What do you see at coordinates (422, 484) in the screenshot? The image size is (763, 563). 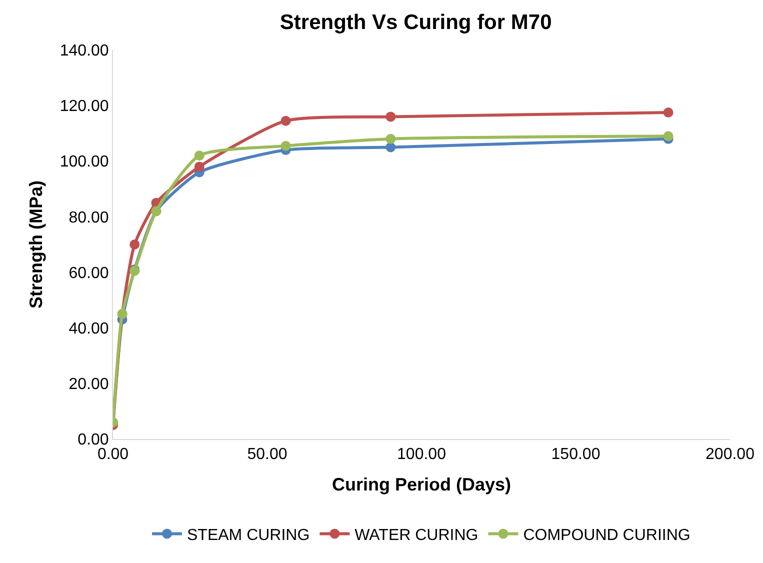 I see `x-axis-title: Curing Period (Days)` at bounding box center [422, 484].